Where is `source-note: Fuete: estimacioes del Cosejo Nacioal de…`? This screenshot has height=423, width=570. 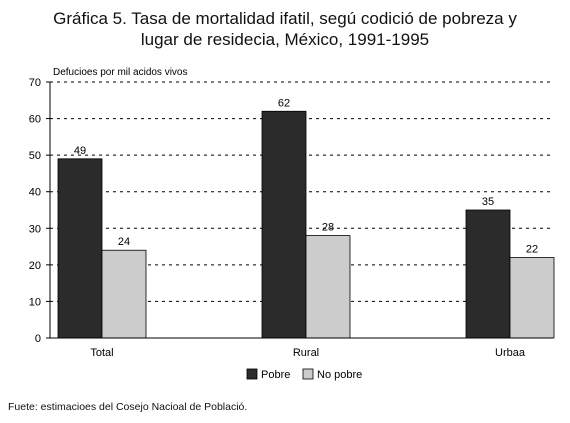 source-note: Fuete: estimacioes del Cosejo Nacioal de… is located at coordinates (128, 407).